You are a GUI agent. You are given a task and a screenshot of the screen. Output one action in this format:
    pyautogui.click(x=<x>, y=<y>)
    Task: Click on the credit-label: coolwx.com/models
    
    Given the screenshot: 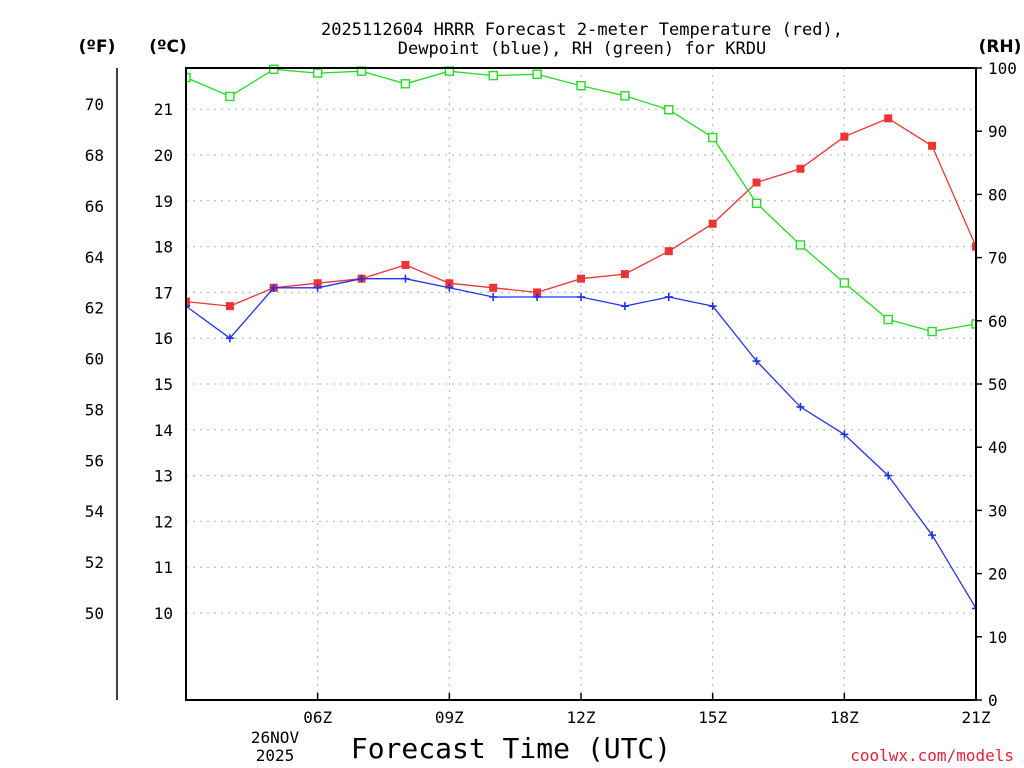 What is the action you would take?
    pyautogui.click(x=932, y=755)
    